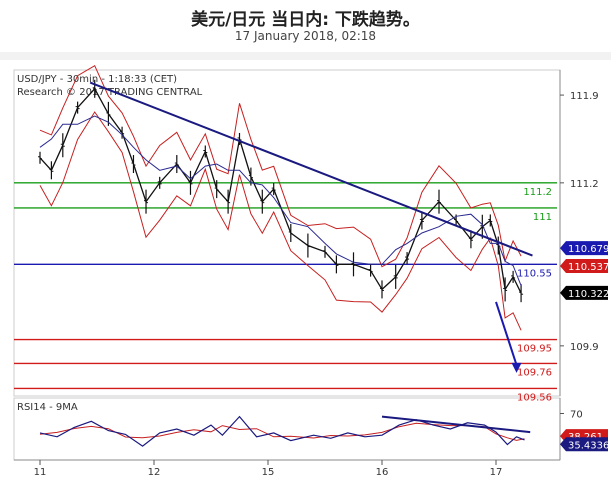 This screenshot has width=611, height=484. What do you see at coordinates (537, 192) in the screenshot?
I see `level-label-0: 111.2` at bounding box center [537, 192].